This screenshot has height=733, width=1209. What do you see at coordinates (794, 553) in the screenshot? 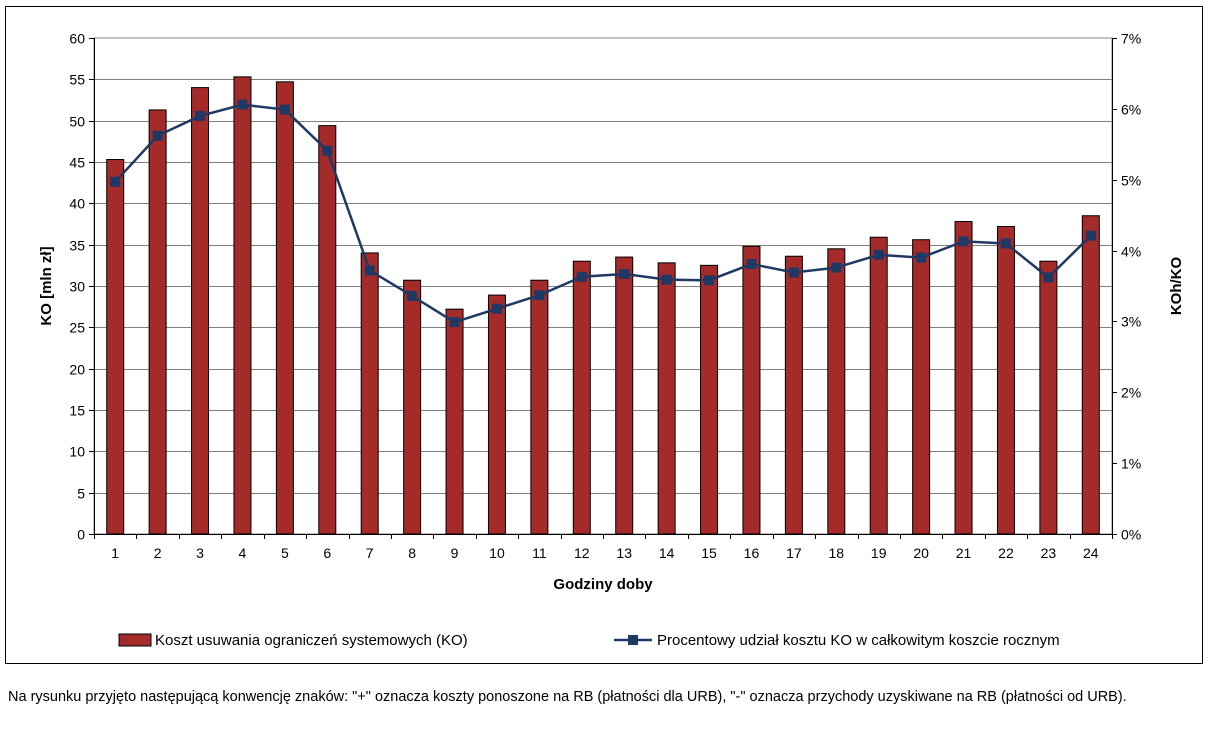
I see `x-tick-label: 17` at bounding box center [794, 553].